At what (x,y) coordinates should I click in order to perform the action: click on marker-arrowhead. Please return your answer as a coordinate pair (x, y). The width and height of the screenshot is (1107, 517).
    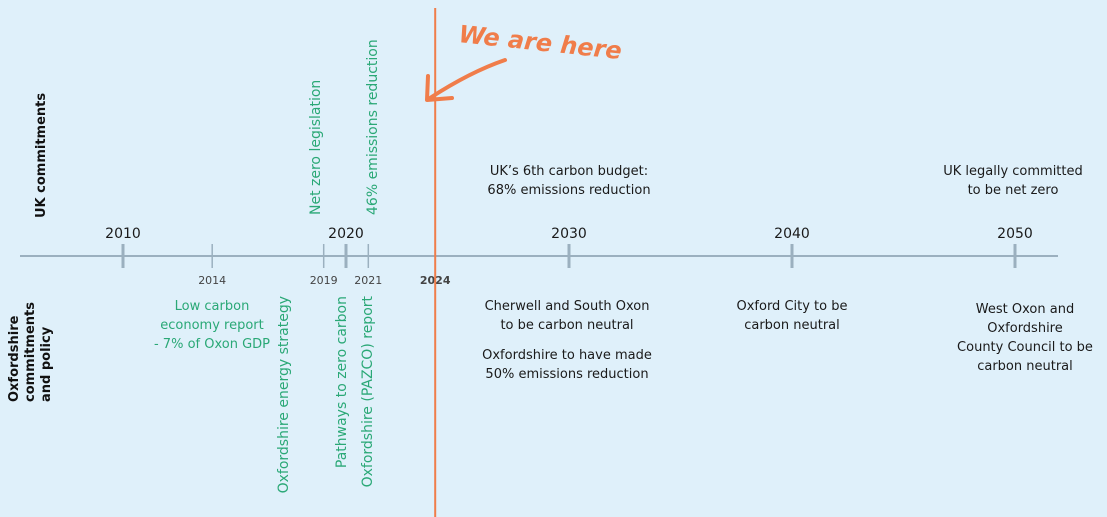
    Looking at the image, I should click on (439, 88).